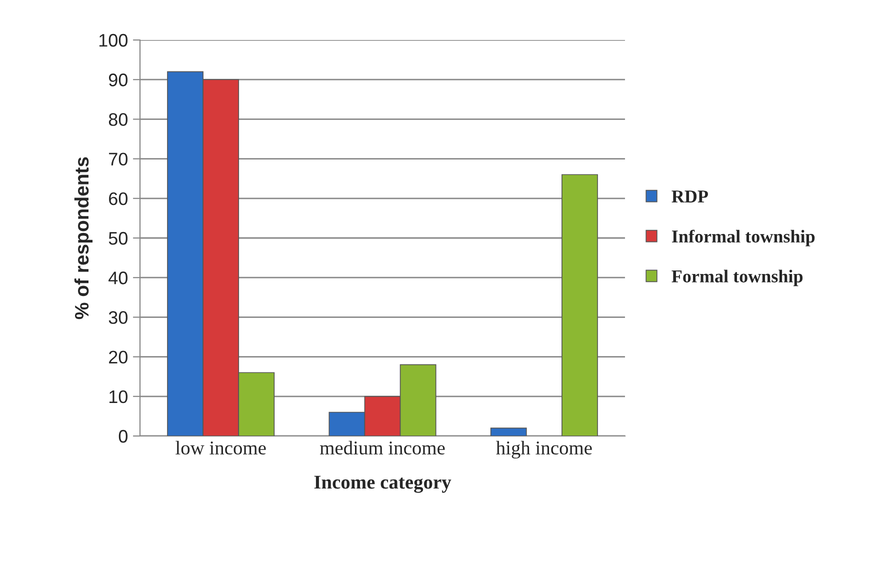  I want to click on y-tick-label: 40, so click(118, 278).